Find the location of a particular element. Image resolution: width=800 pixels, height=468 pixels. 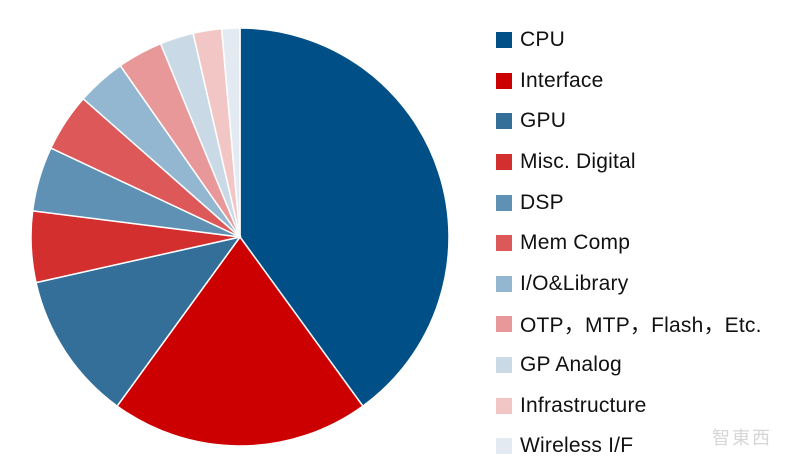

legend-label: Wireless I/F is located at coordinates (577, 446).